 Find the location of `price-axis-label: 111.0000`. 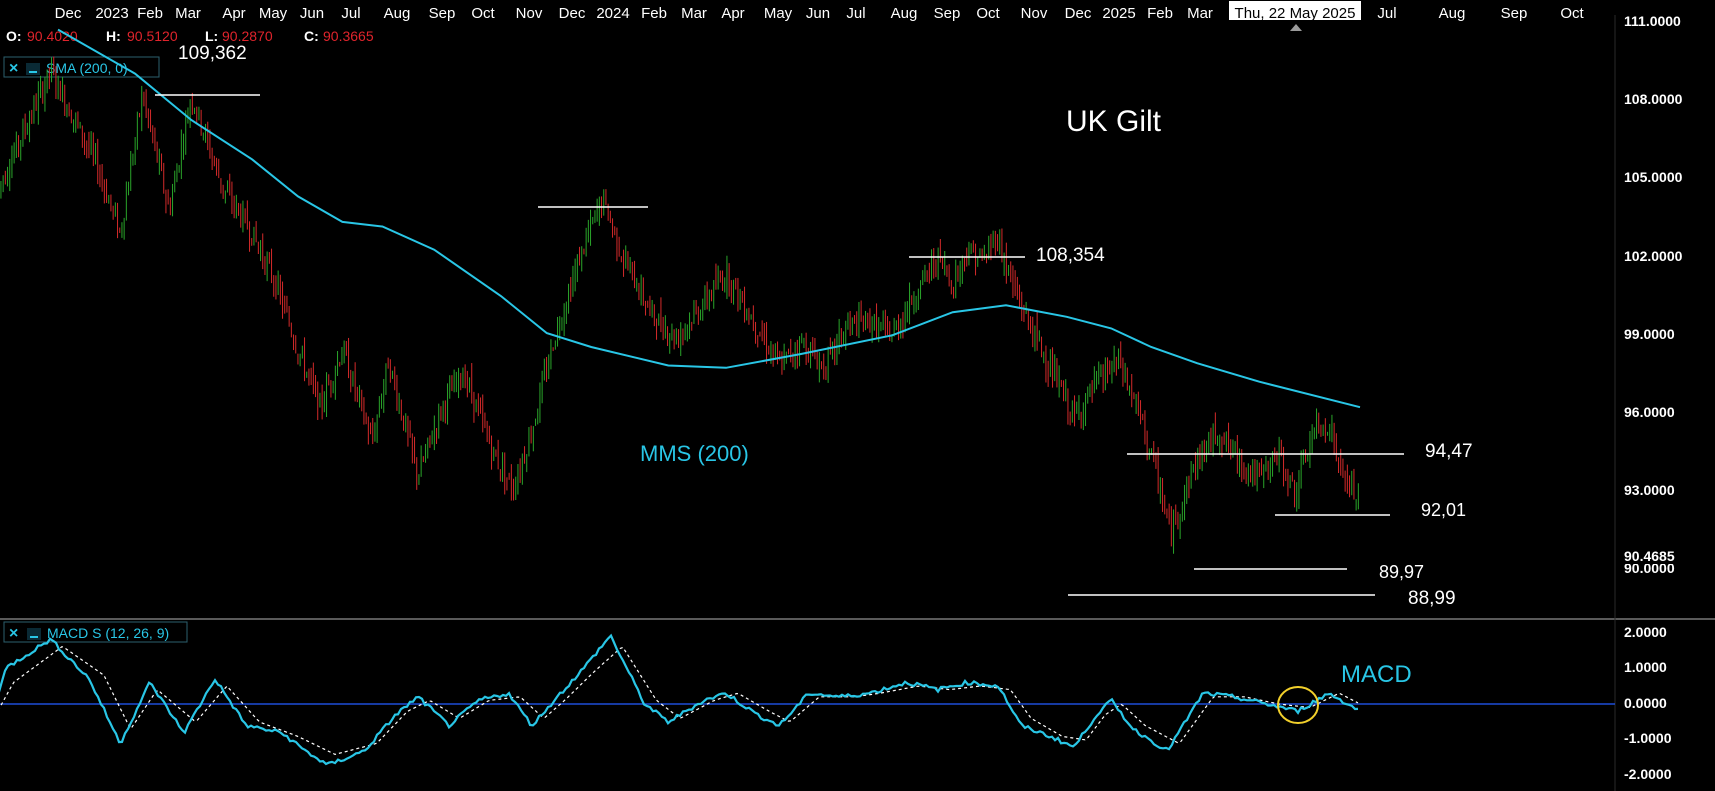

price-axis-label: 111.0000 is located at coordinates (1652, 21).